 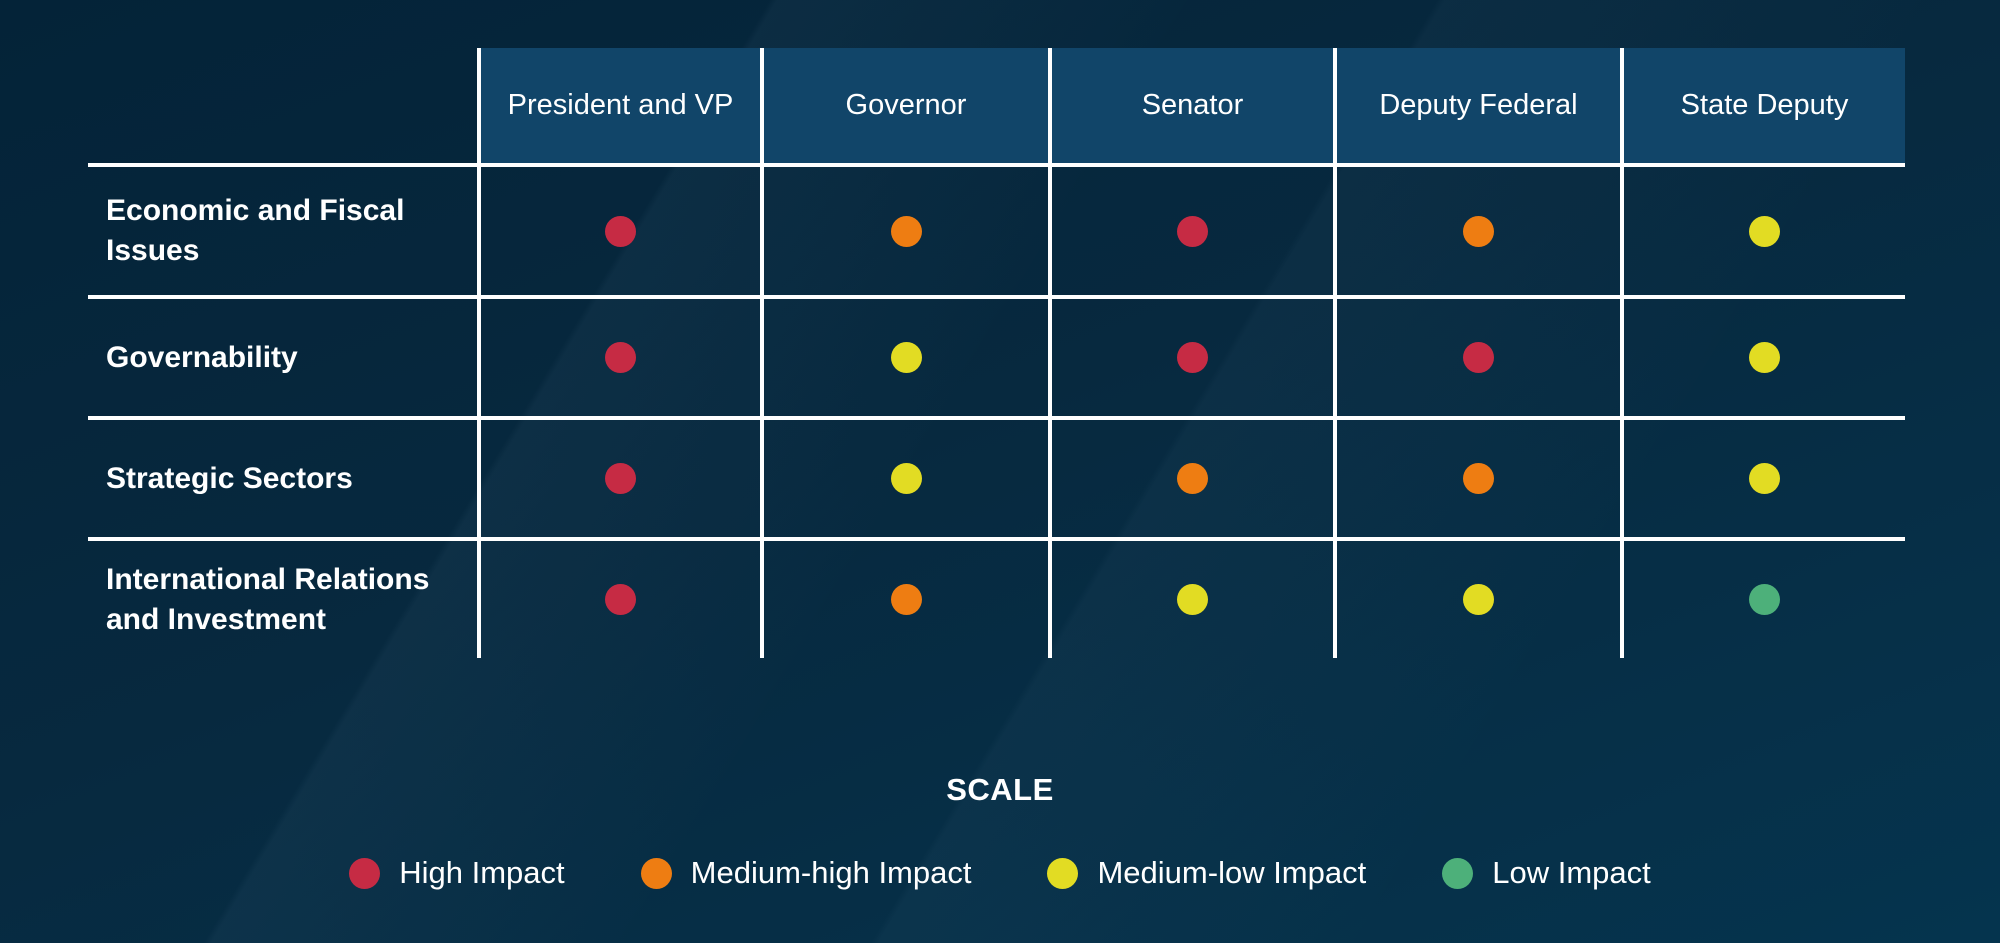 What do you see at coordinates (282, 597) in the screenshot?
I see `row-label-4: International Relations and Investment` at bounding box center [282, 597].